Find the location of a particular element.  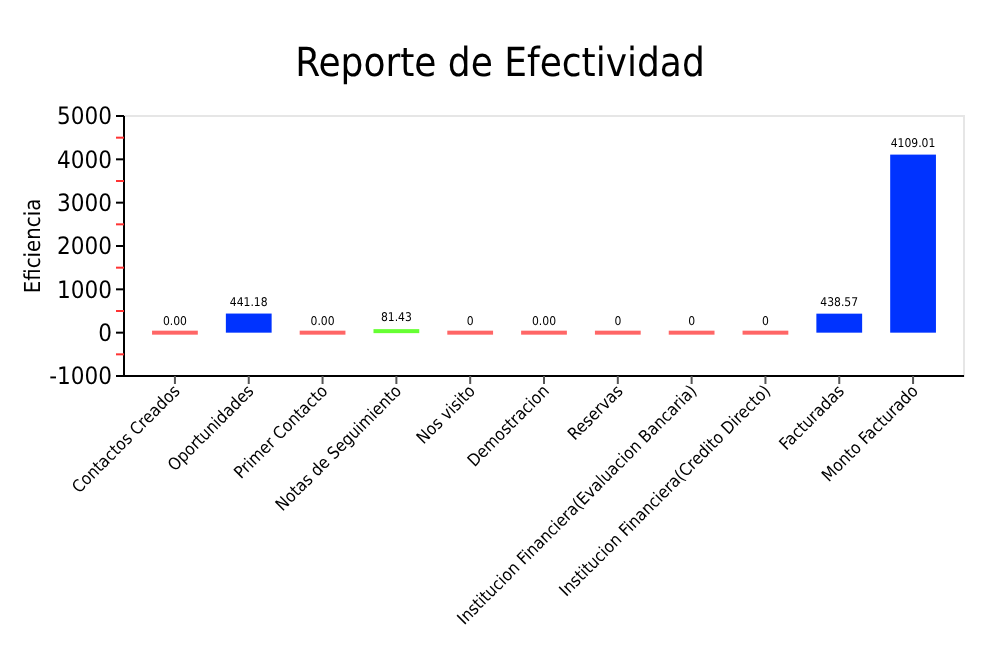

chart-title: Reporte de Efectividad is located at coordinates (500, 62).